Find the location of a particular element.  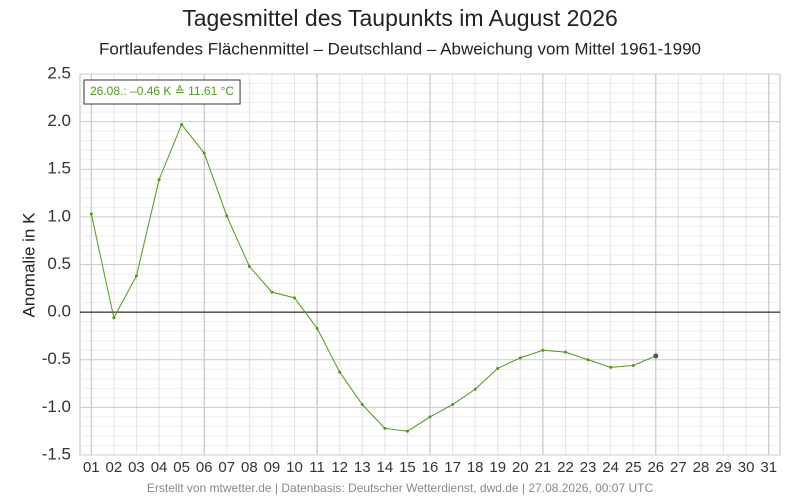

y-tick-label: 1.0 is located at coordinates (59, 215).